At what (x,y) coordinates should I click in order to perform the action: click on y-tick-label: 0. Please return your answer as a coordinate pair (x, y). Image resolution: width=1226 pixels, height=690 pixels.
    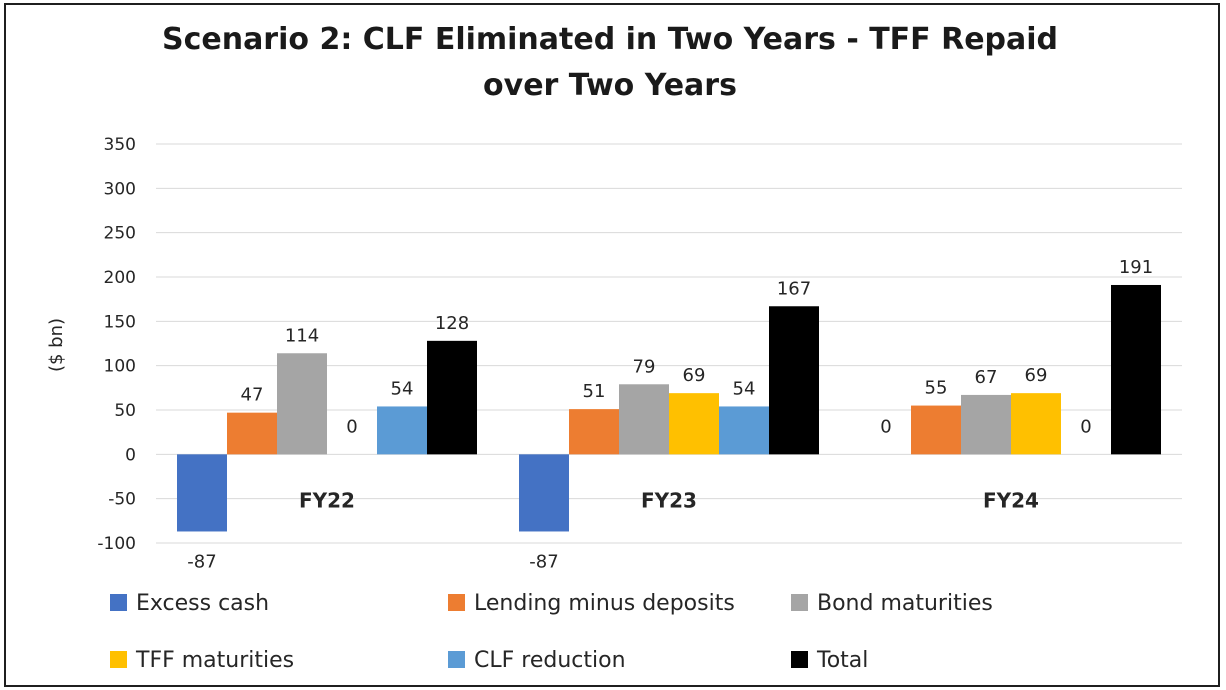
    Looking at the image, I should click on (130, 455).